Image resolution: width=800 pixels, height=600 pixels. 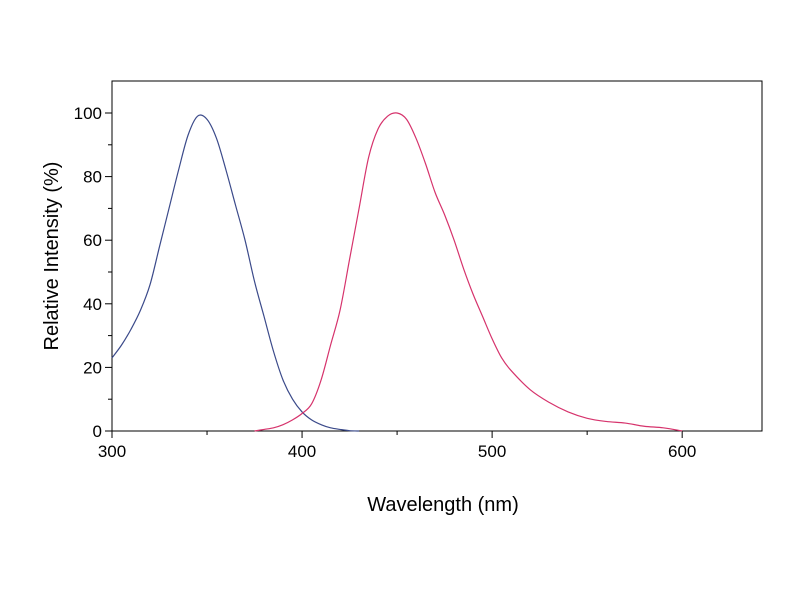 What do you see at coordinates (397, 446) in the screenshot?
I see `x-axis-ticks: 300 400 500 600` at bounding box center [397, 446].